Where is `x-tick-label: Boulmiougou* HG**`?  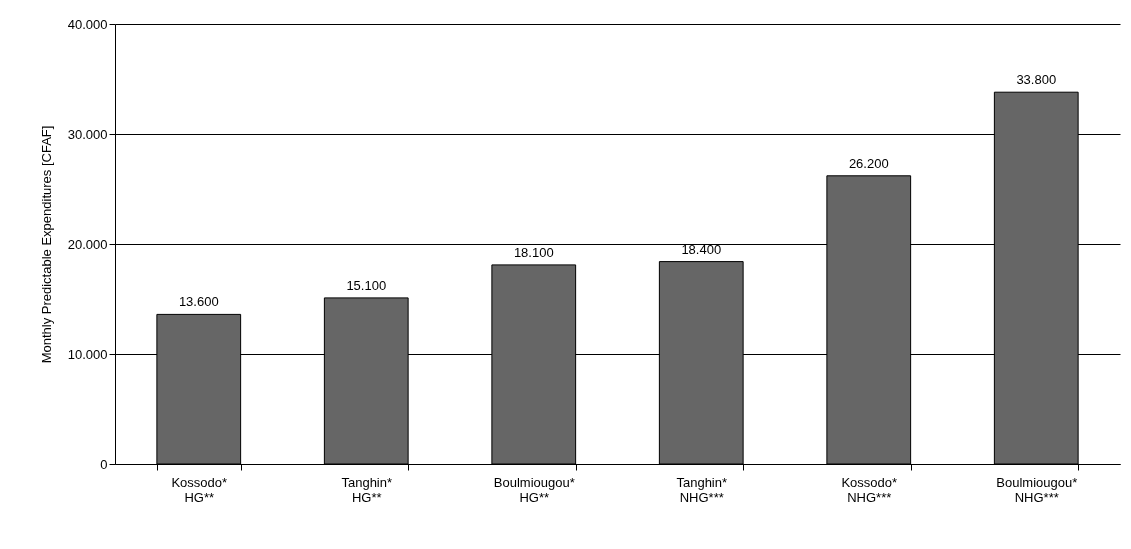
x-tick-label: Boulmiougou* HG** is located at coordinates (534, 489).